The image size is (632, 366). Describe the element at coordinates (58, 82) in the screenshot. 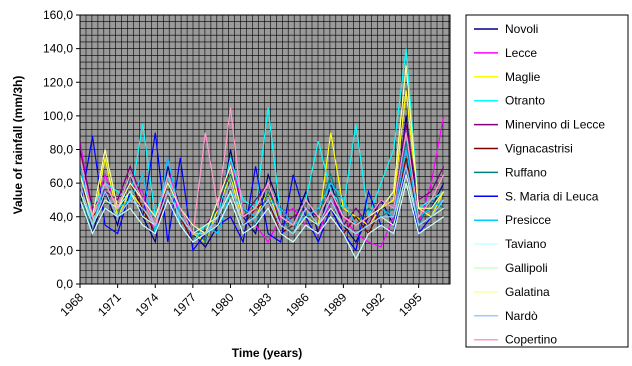

I see `y-tick-label: 120,0` at that location.